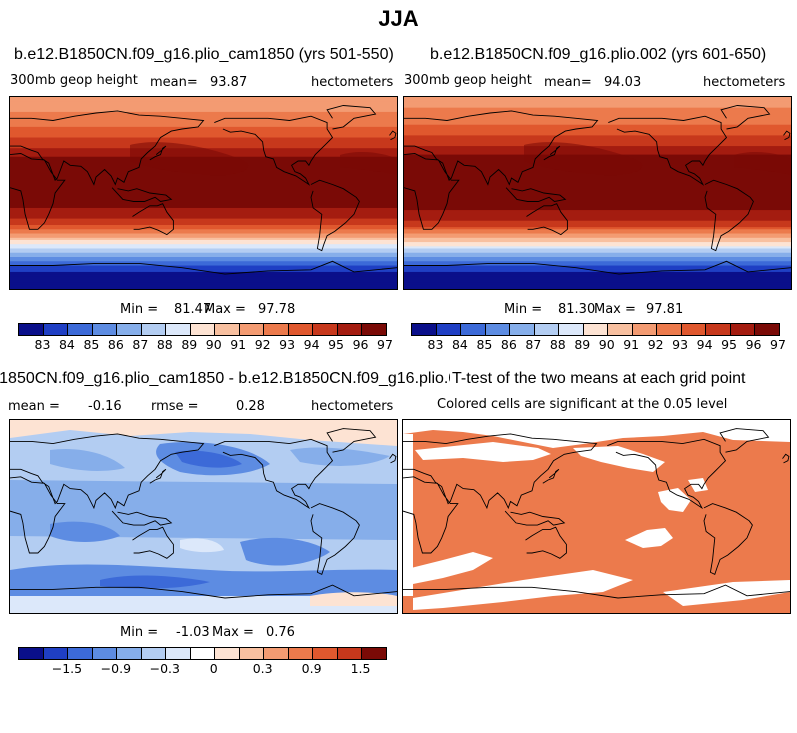  Describe the element at coordinates (311, 668) in the screenshot. I see `colorbar-tick-label: 0.9` at that location.